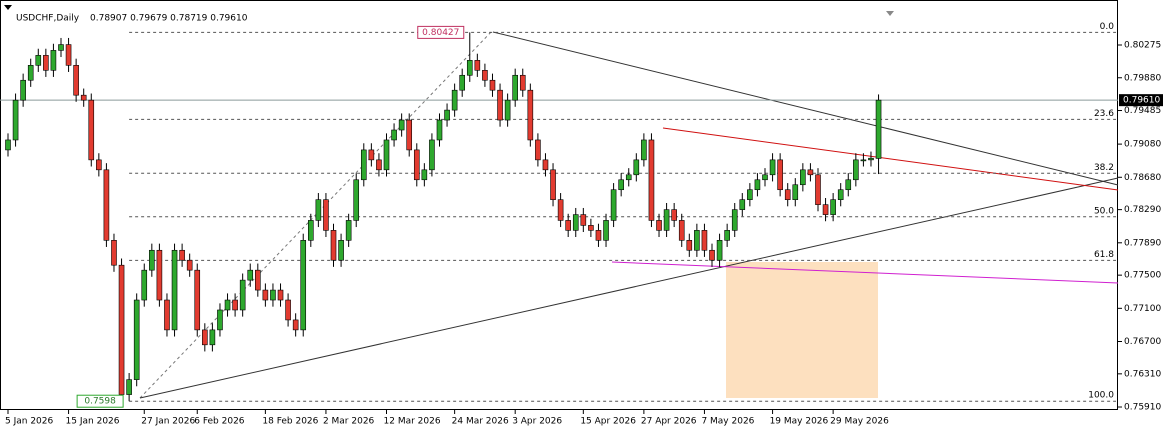 The height and width of the screenshot is (433, 1165). What do you see at coordinates (290, 422) in the screenshot?
I see `x-tick-label: 18 Feb 2026` at bounding box center [290, 422].